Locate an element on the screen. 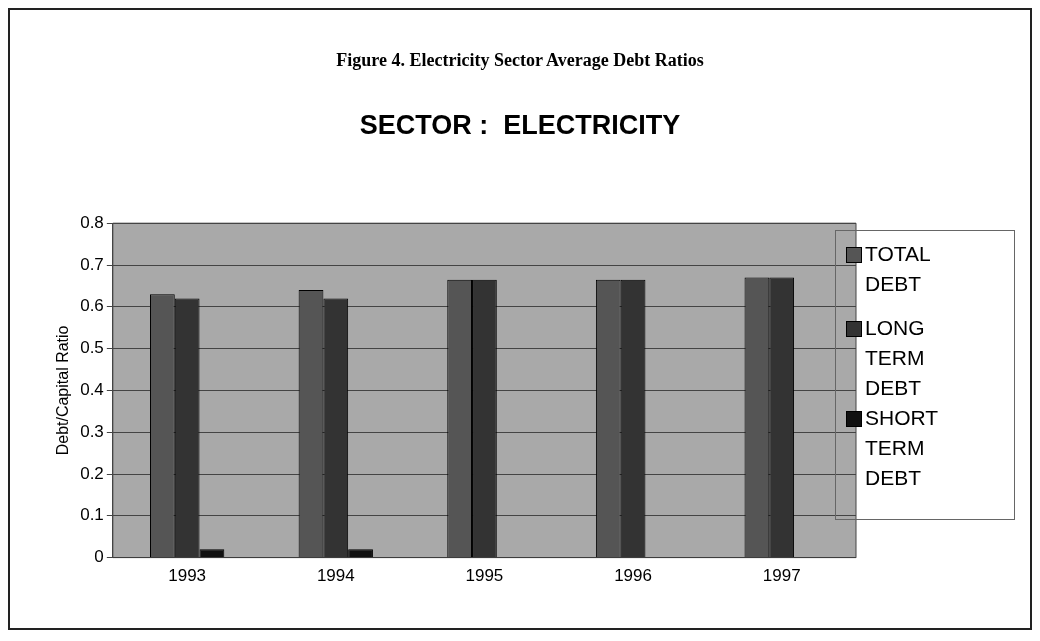 This screenshot has height=641, width=1040. y-tick-label: 0.5 is located at coordinates (92, 348).